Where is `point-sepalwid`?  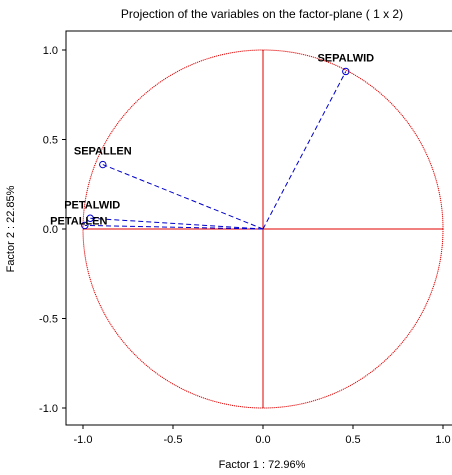 point-sepalwid is located at coordinates (346, 71).